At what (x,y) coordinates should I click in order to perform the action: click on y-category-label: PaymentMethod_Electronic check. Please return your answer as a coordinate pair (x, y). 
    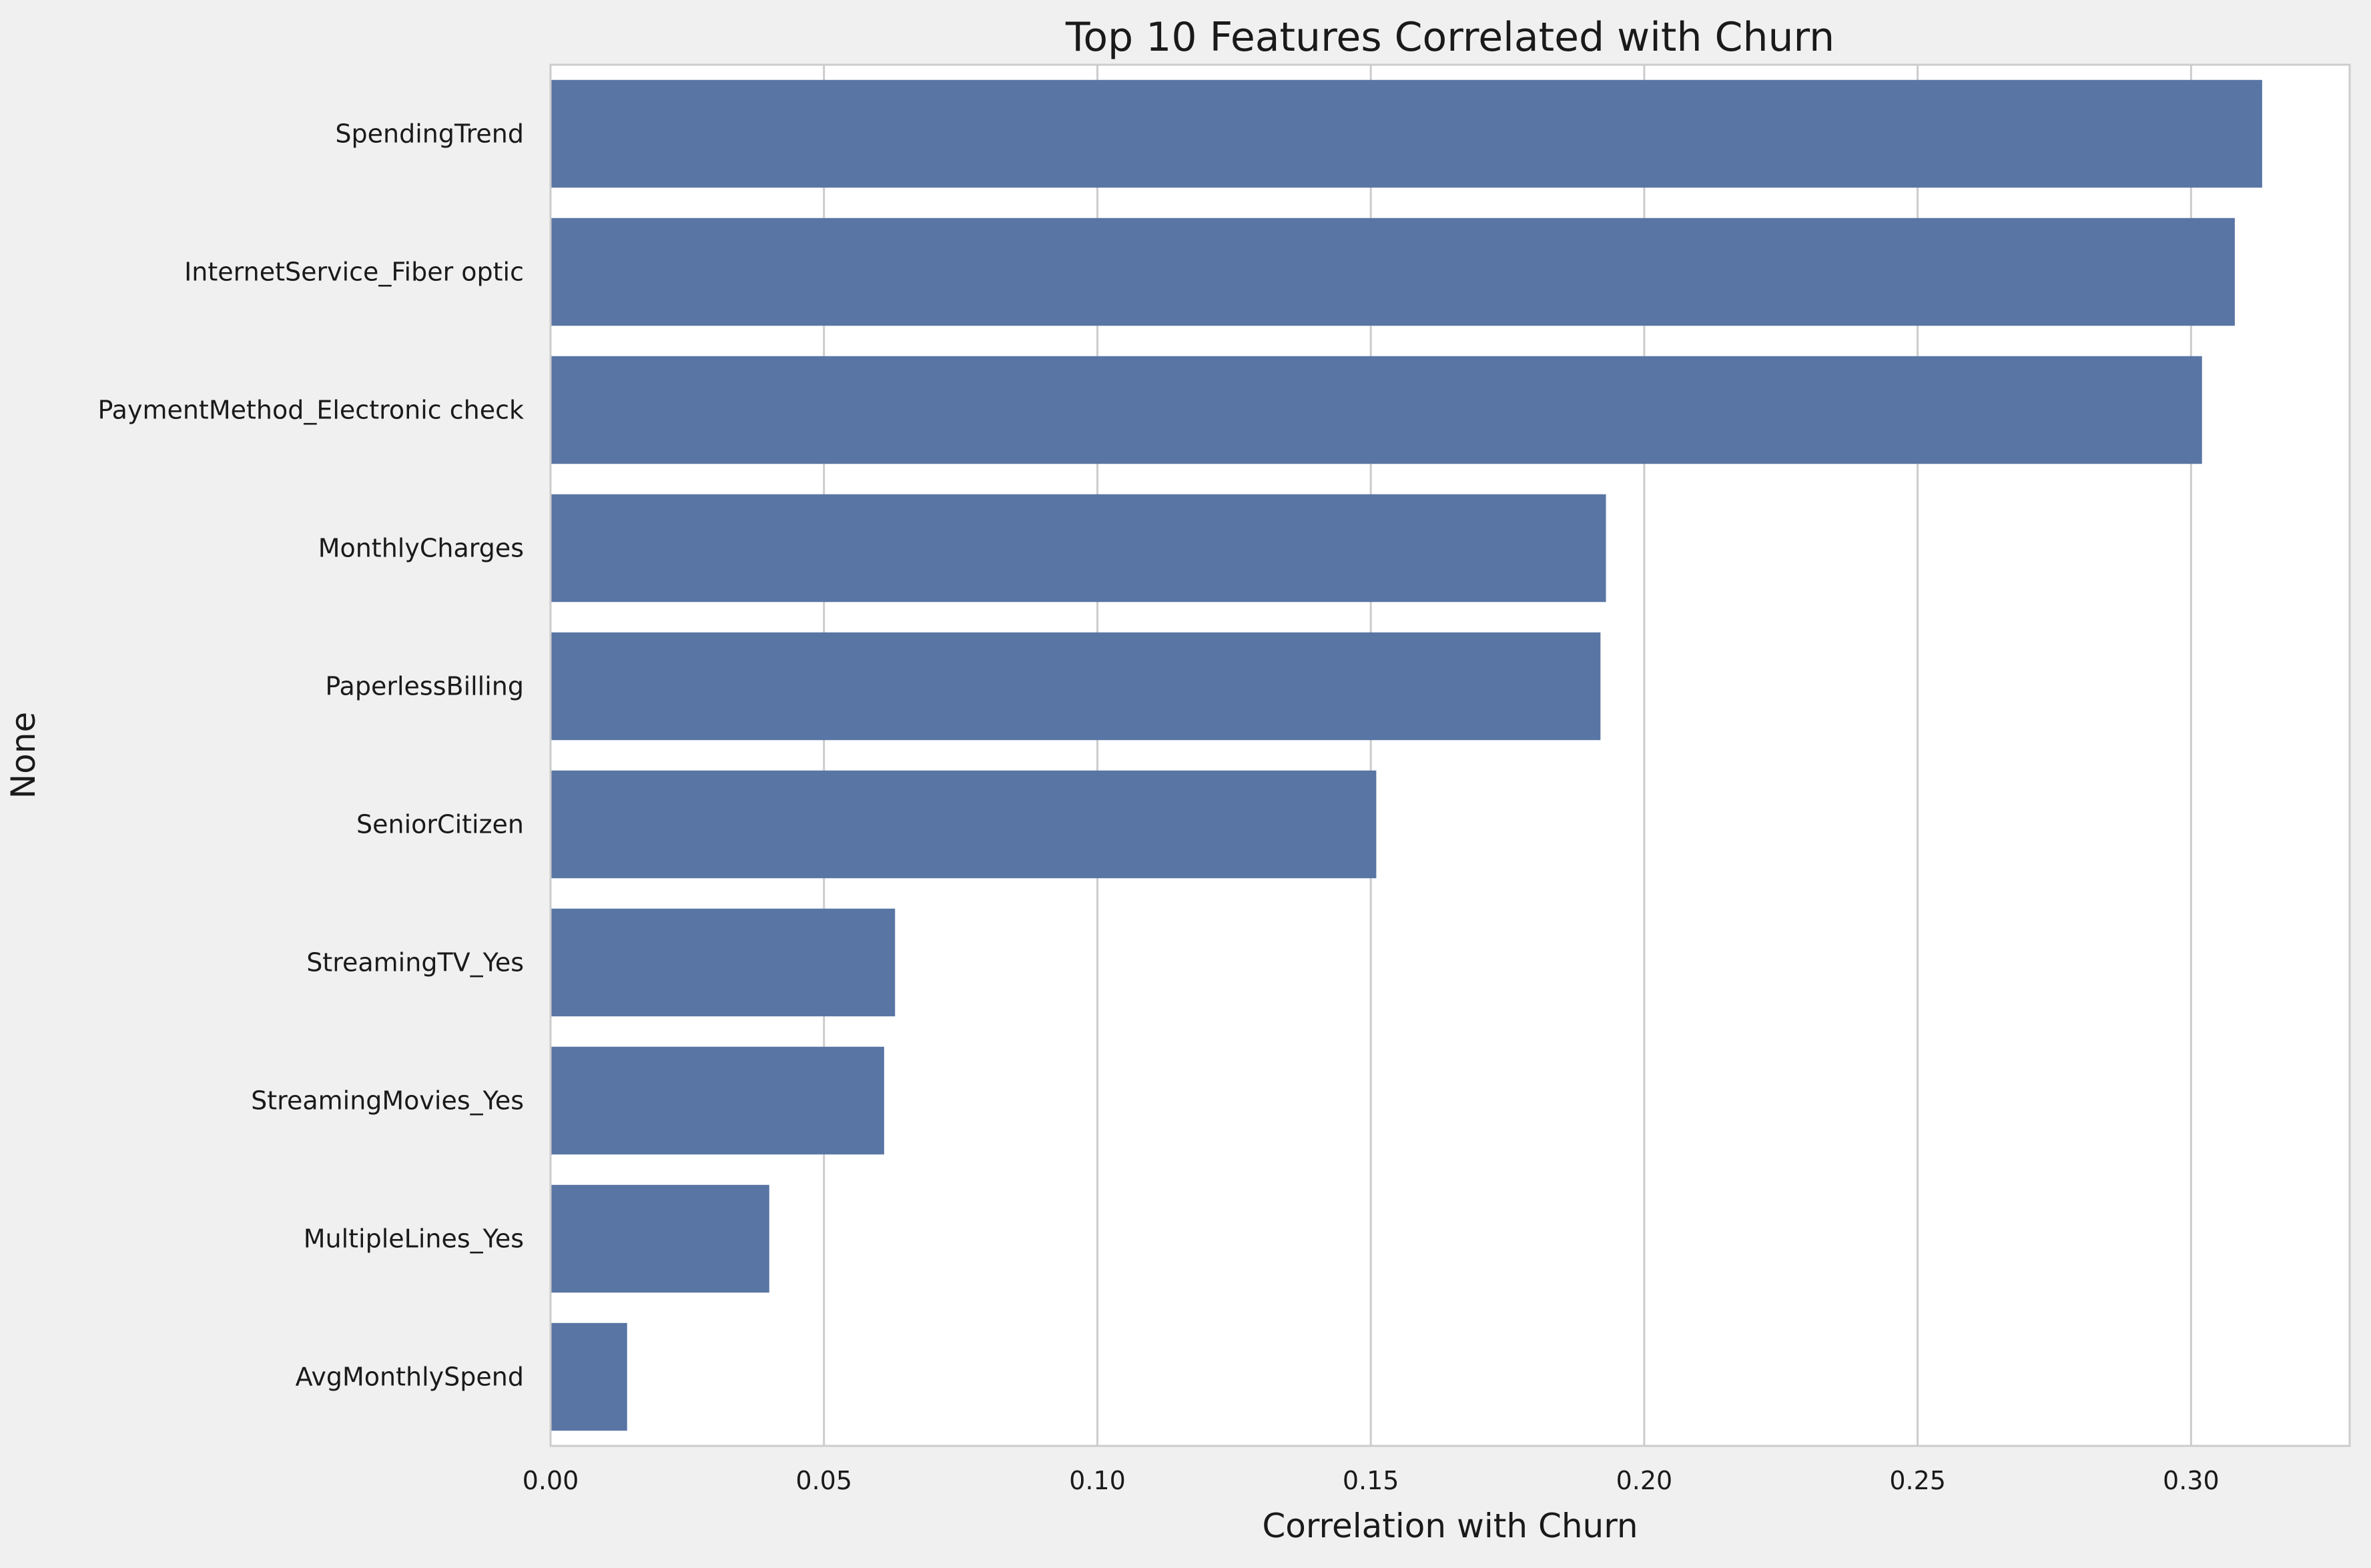
    Looking at the image, I should click on (310, 411).